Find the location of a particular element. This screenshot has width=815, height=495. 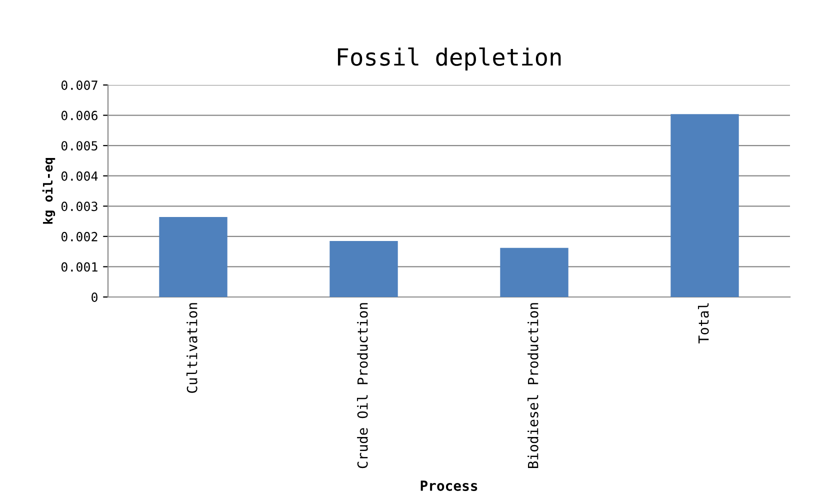

y-tick-label: 0.007 is located at coordinates (79, 85).